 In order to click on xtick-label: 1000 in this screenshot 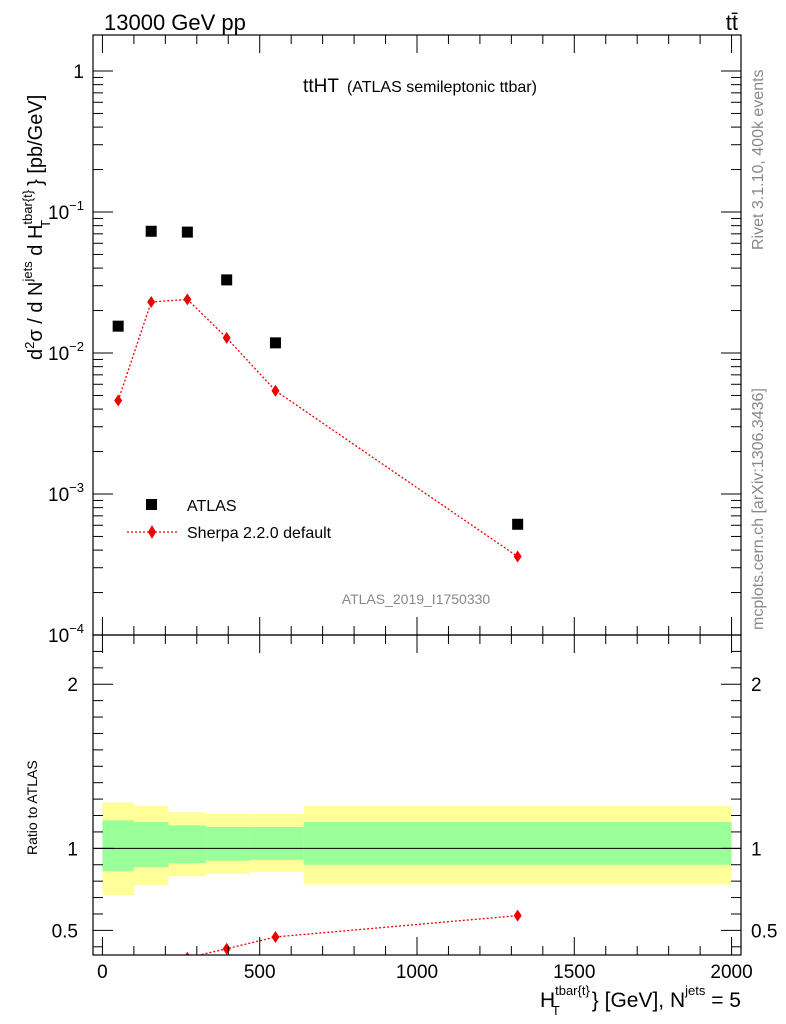, I will do `click(417, 972)`.